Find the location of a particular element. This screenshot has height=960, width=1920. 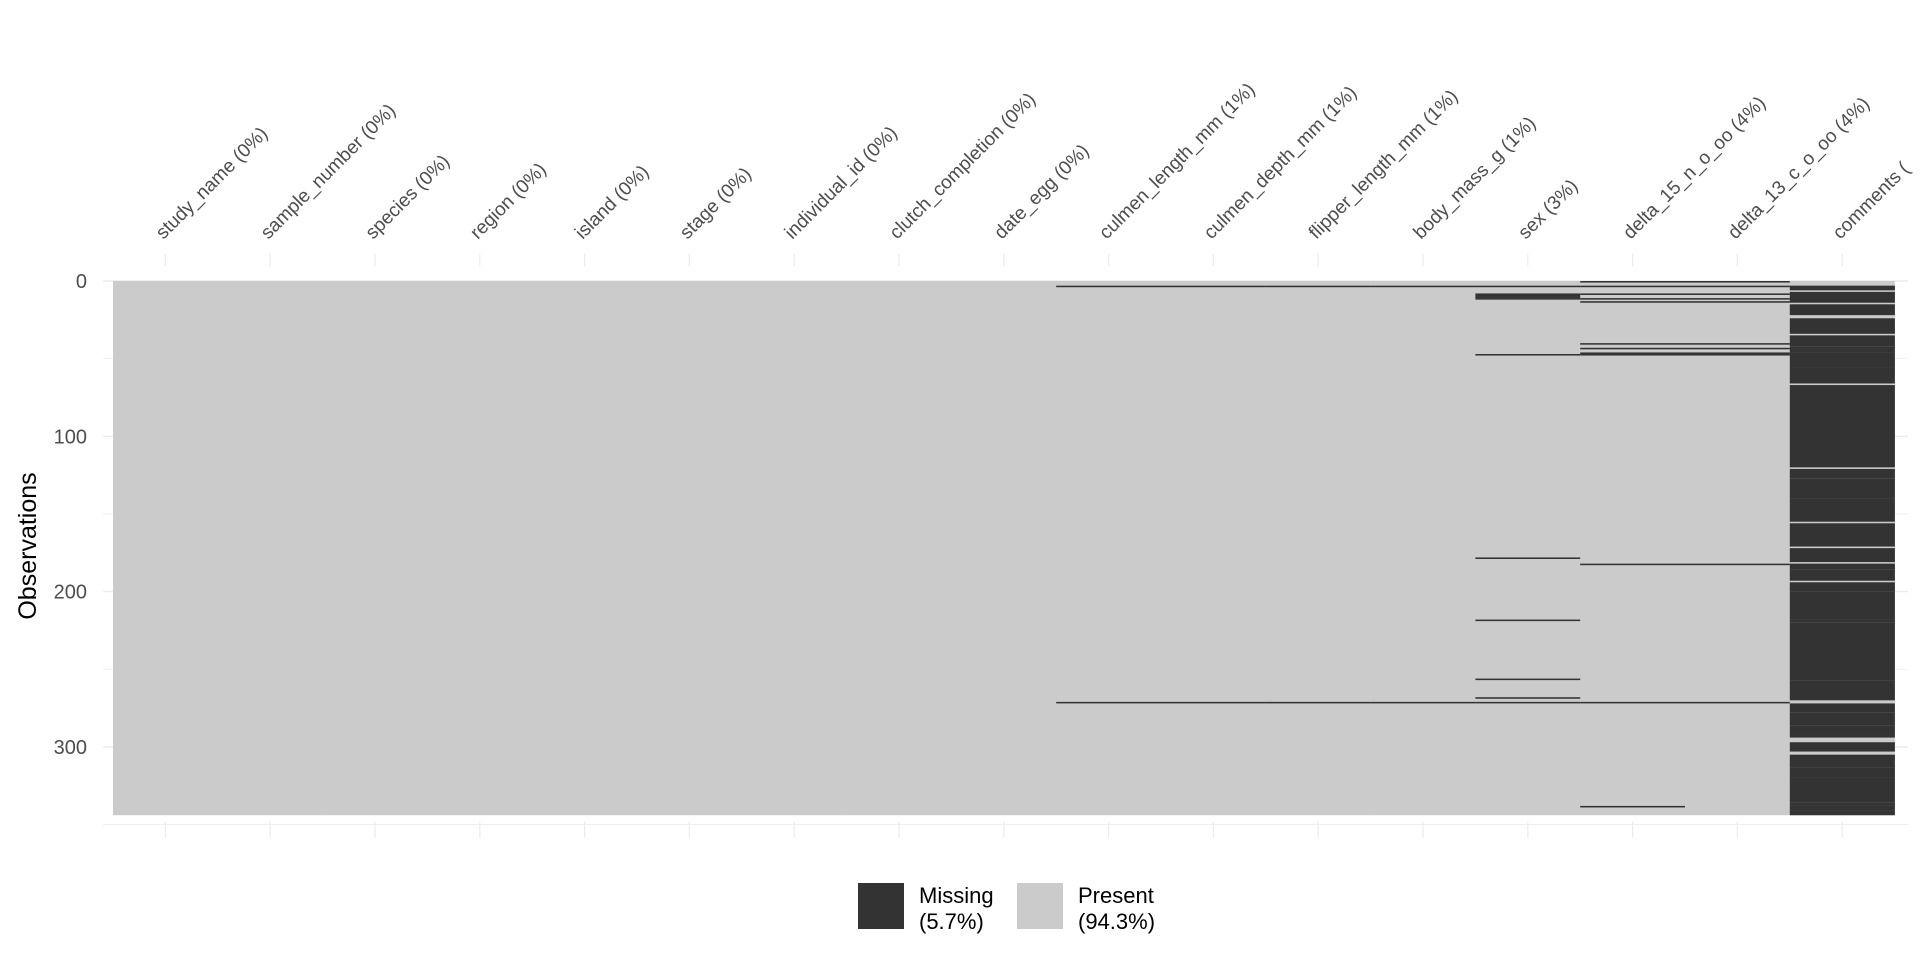

column-label: species (0%) is located at coordinates (408, 197).